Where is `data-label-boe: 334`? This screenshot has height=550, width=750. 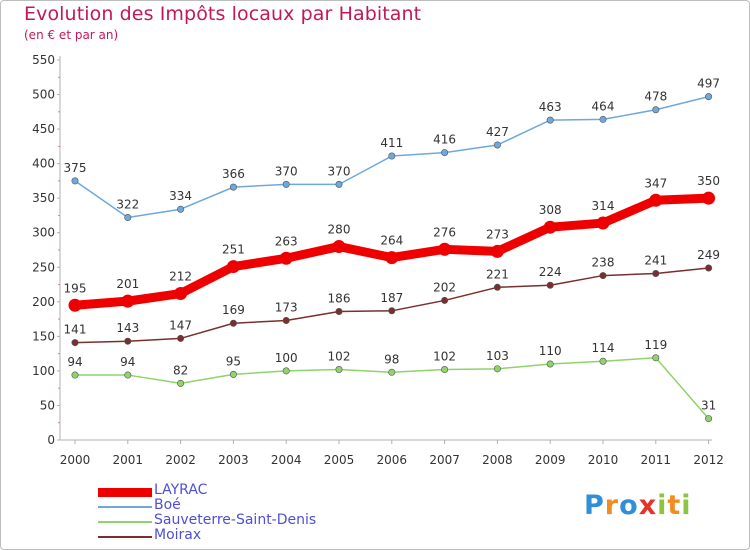 data-label-boe: 334 is located at coordinates (180, 196).